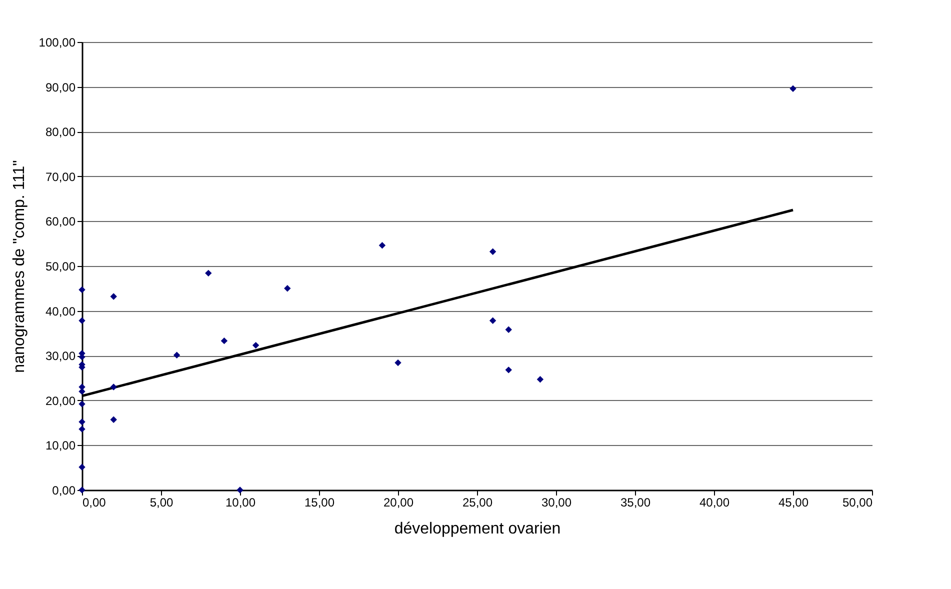 The height and width of the screenshot is (589, 951). What do you see at coordinates (398, 503) in the screenshot?
I see `x-tick-label: 20,00` at bounding box center [398, 503].